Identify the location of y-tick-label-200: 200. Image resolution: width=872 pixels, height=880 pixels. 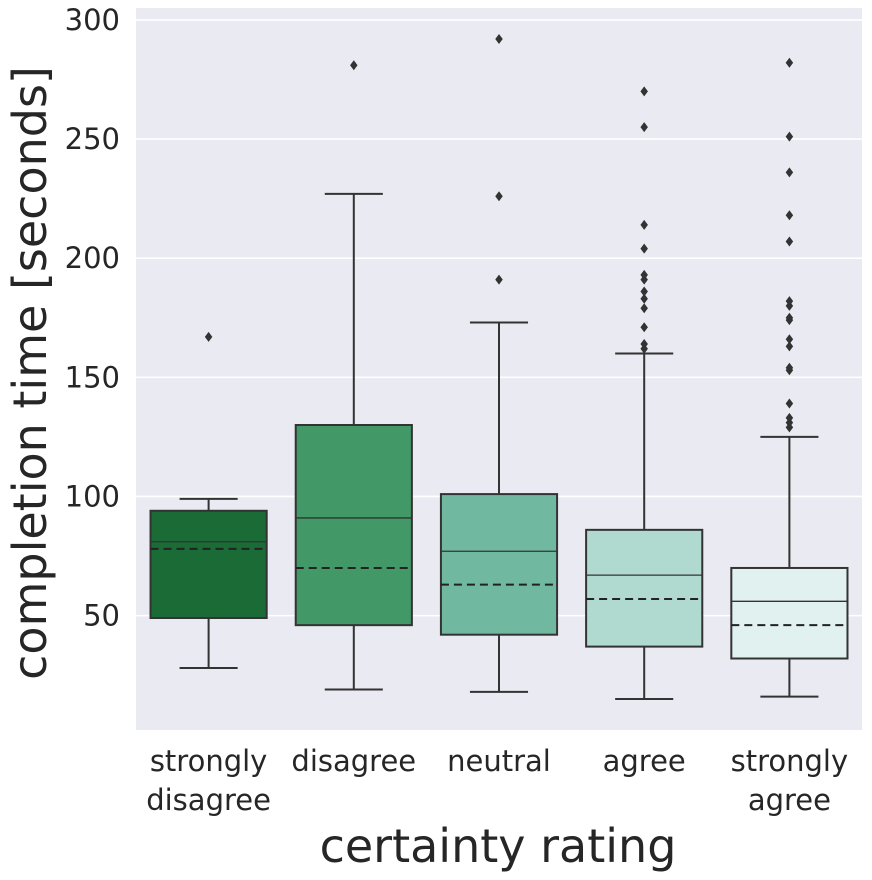
(92, 258).